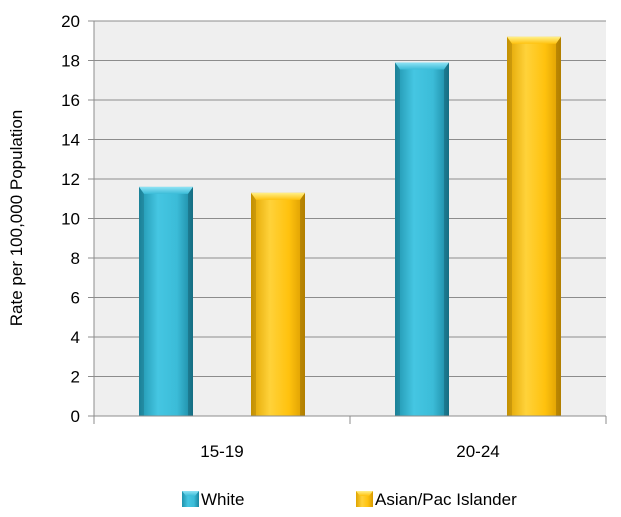 The image size is (621, 517). What do you see at coordinates (477, 451) in the screenshot?
I see `x-tick-label: 20-24` at bounding box center [477, 451].